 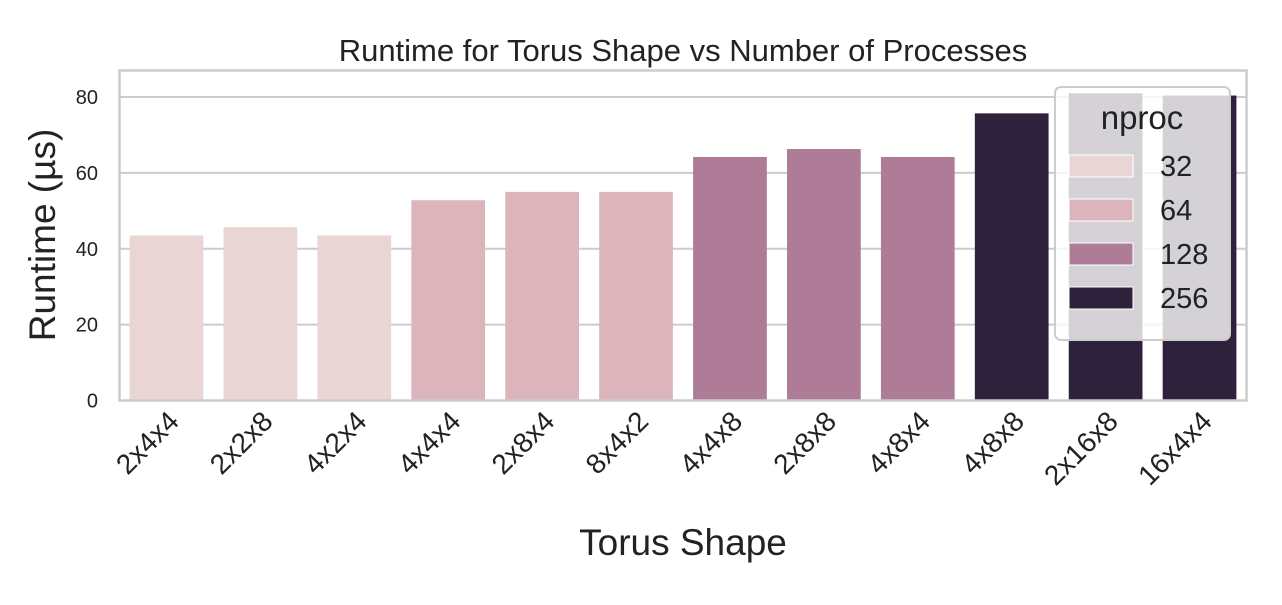 What do you see at coordinates (1142, 117) in the screenshot?
I see `legend-title: nproc` at bounding box center [1142, 117].